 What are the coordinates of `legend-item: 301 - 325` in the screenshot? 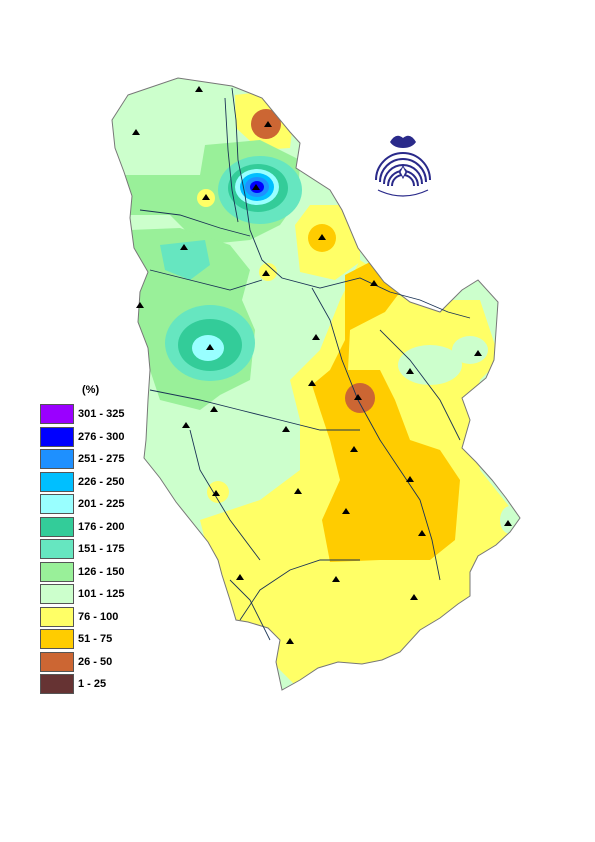 It's located at (82, 414).